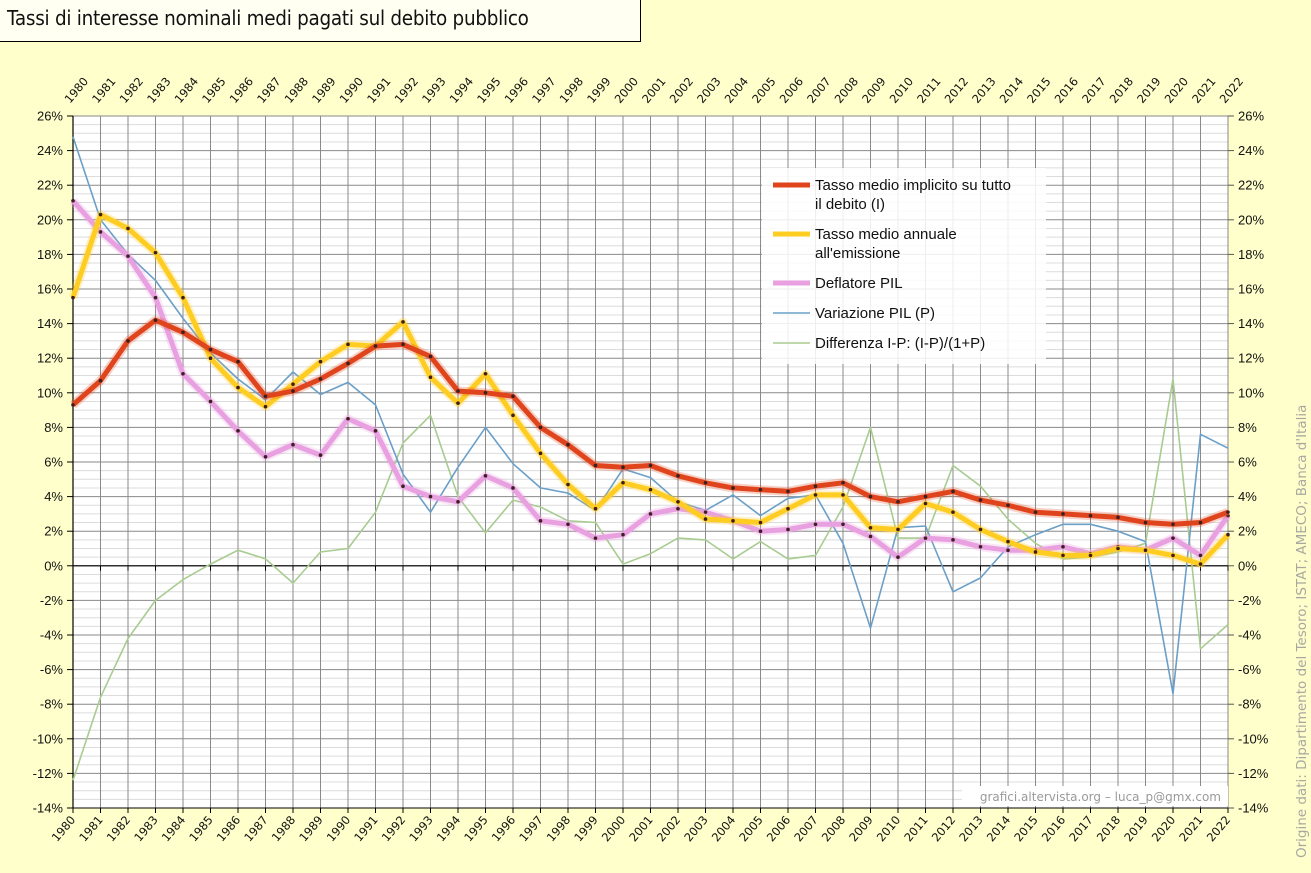  Describe the element at coordinates (819, 89) in the screenshot. I see `x-tick-label-top: 2007` at that location.